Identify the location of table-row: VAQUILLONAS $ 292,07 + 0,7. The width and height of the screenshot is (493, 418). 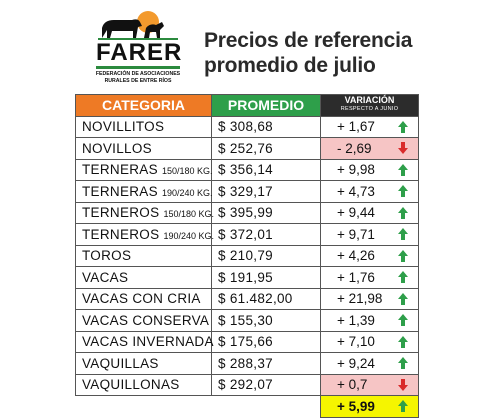
(247, 384).